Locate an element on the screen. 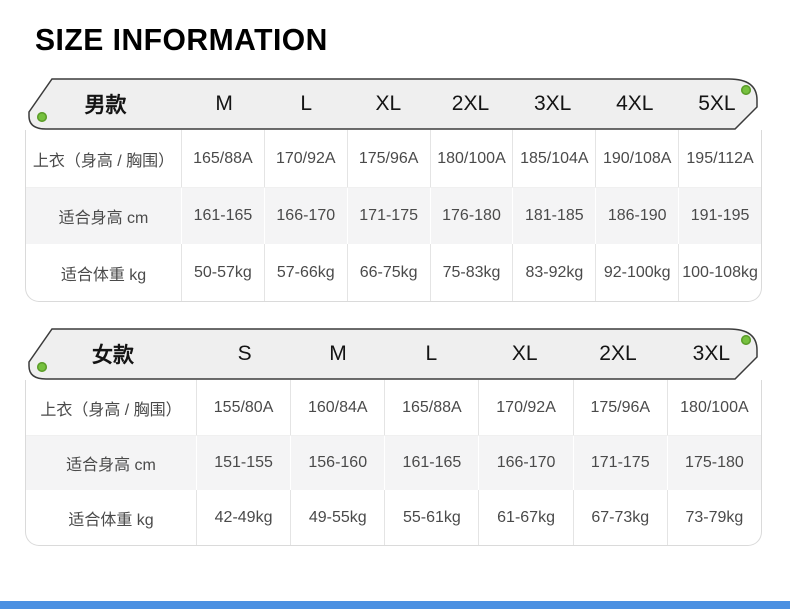 The image size is (790, 609). table-cell: 176-180 is located at coordinates (471, 216).